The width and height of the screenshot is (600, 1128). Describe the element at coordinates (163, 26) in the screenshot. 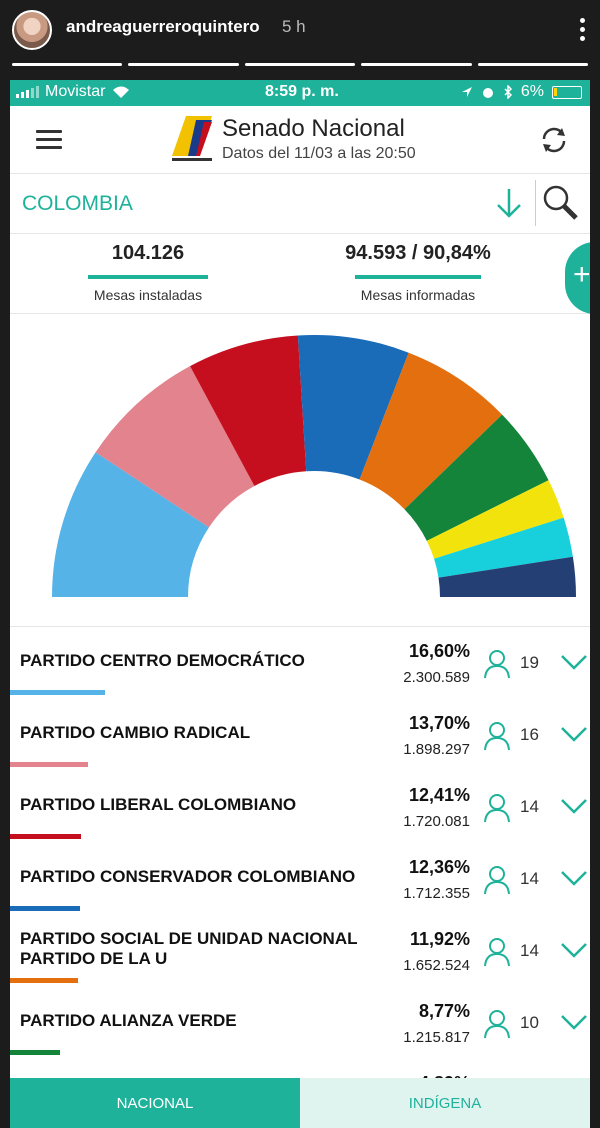

I see `story-username: andreaguerreroquintero` at that location.